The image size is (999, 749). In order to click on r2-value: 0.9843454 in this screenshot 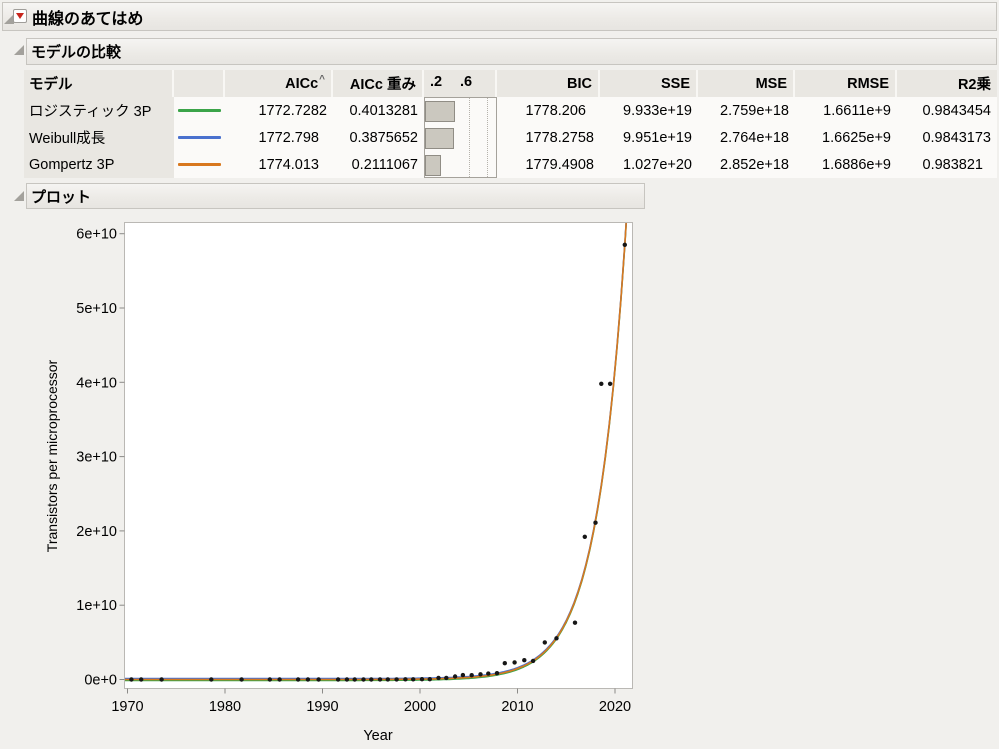, I will do `click(947, 110)`.